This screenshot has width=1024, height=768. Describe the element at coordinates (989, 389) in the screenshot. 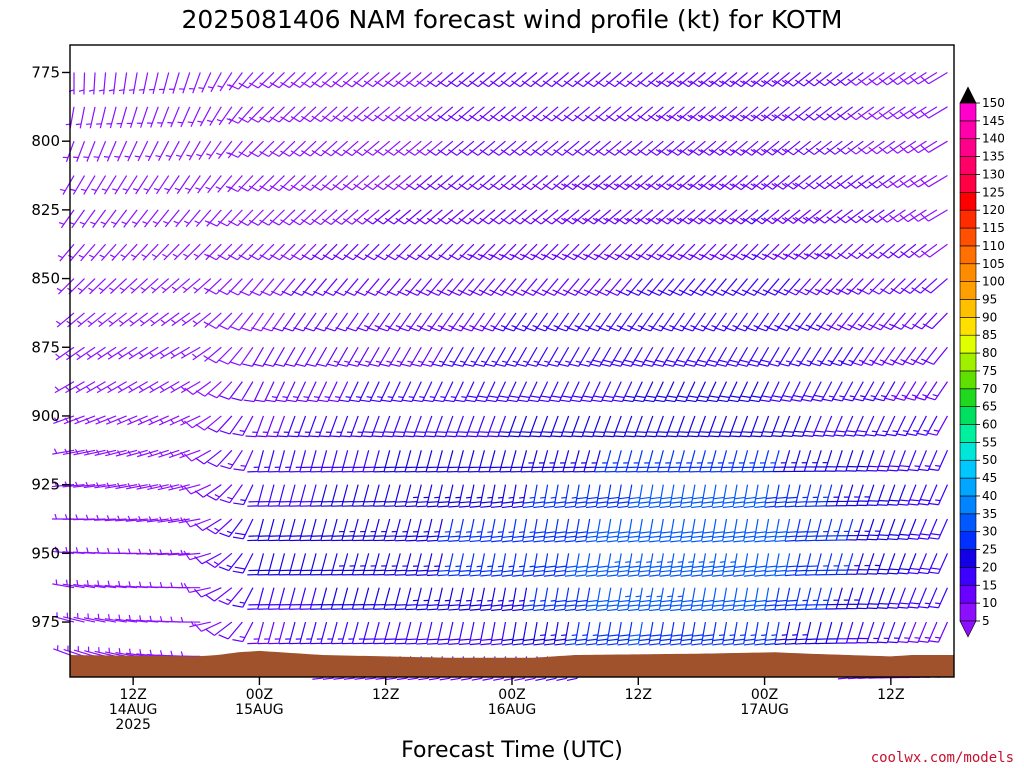

I see `colorbar-label: 70` at that location.